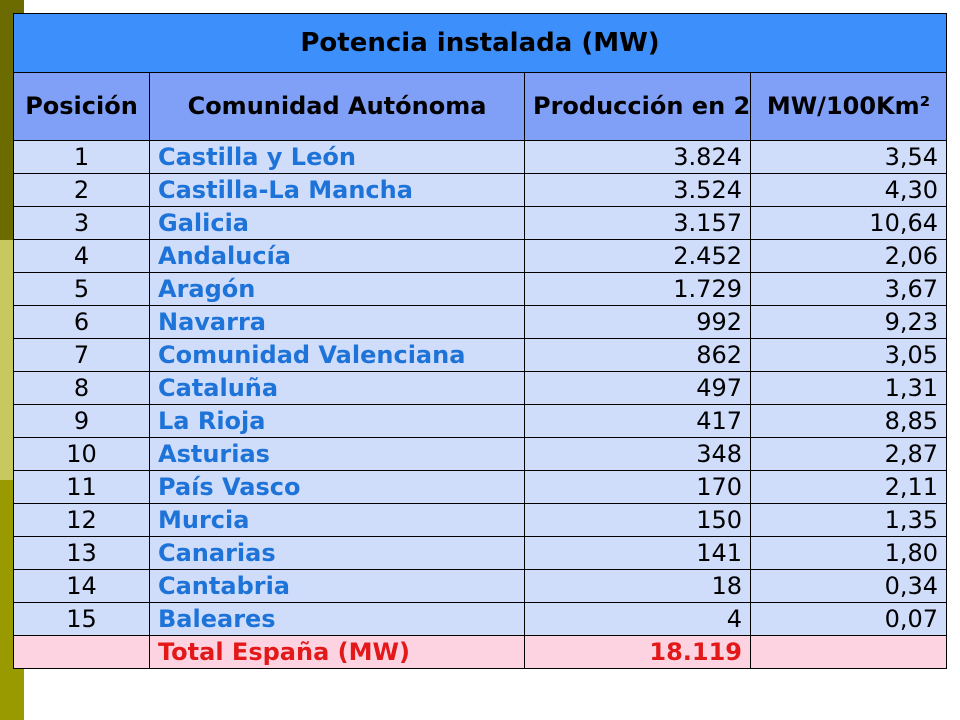 The width and height of the screenshot is (960, 720). Describe the element at coordinates (849, 553) in the screenshot. I see `cell-density: 1,80` at that location.